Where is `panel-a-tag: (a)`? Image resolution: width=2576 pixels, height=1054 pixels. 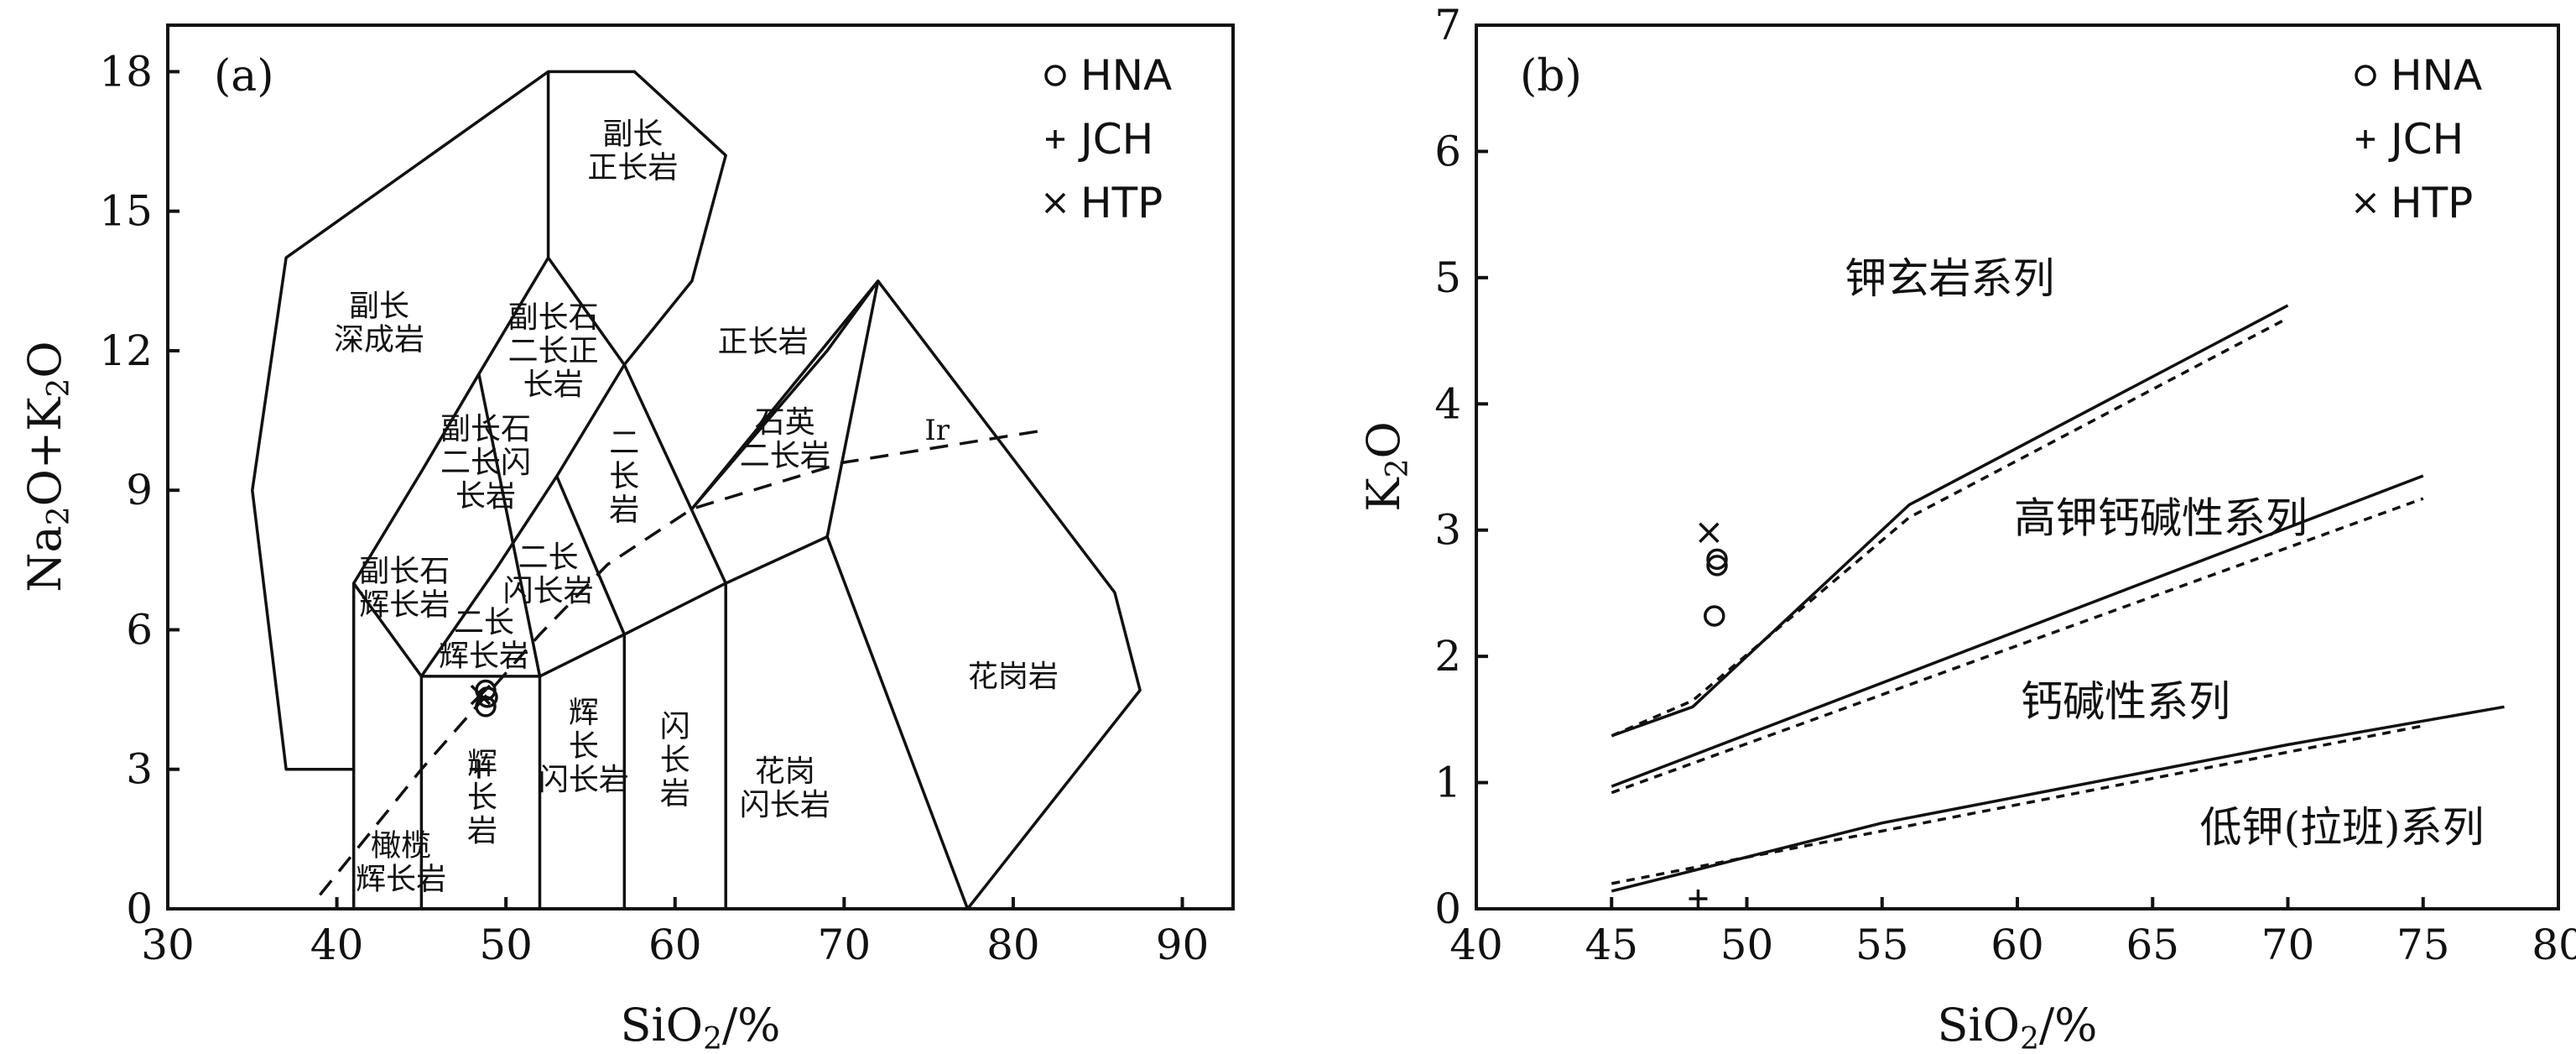 panel-a-tag: (a) is located at coordinates (244, 76).